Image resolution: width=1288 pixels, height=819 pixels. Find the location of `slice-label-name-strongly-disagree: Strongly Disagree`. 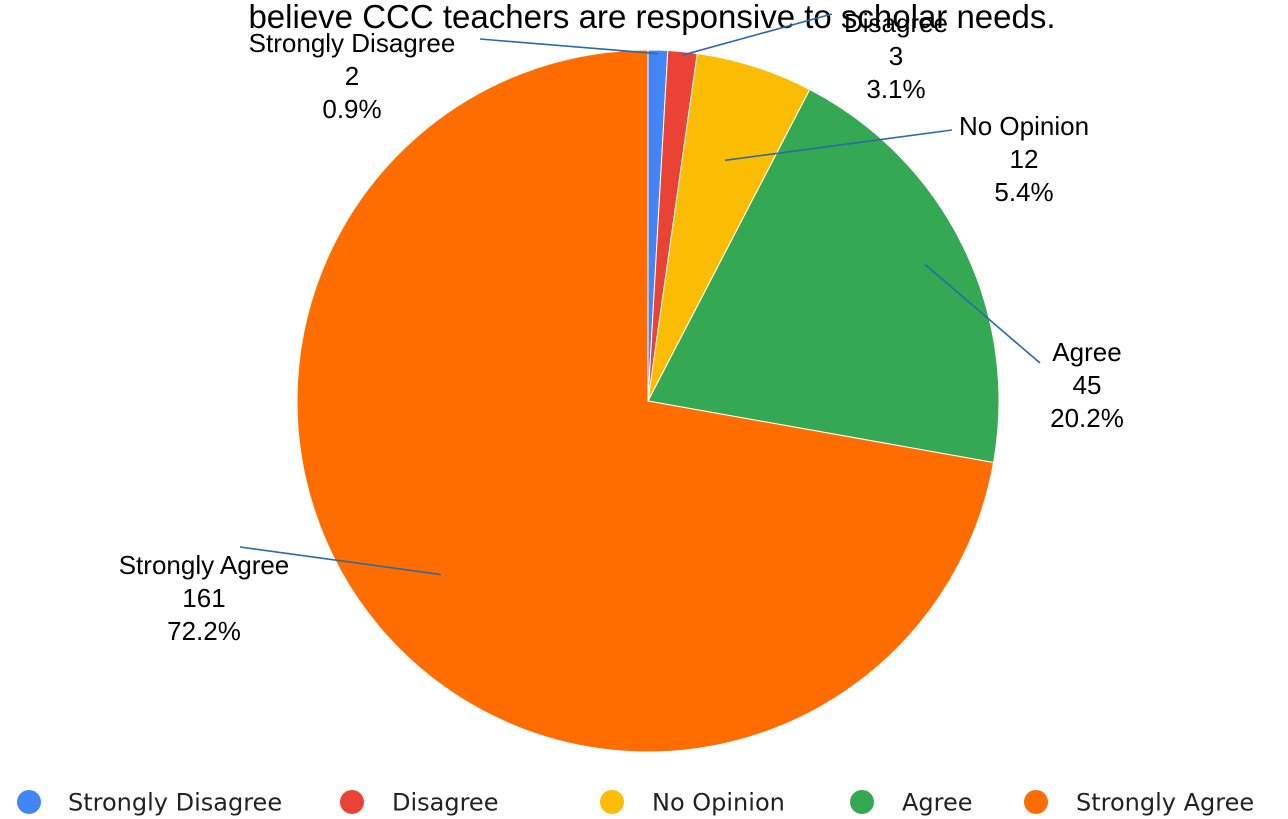

slice-label-name-strongly-disagree: Strongly Disagree is located at coordinates (352, 43).